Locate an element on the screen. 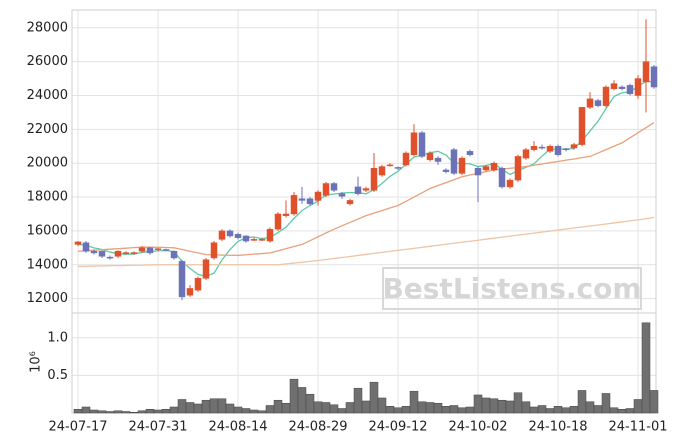 This screenshot has height=444, width=675. x-tick-label: 24-10-02 is located at coordinates (477, 427).